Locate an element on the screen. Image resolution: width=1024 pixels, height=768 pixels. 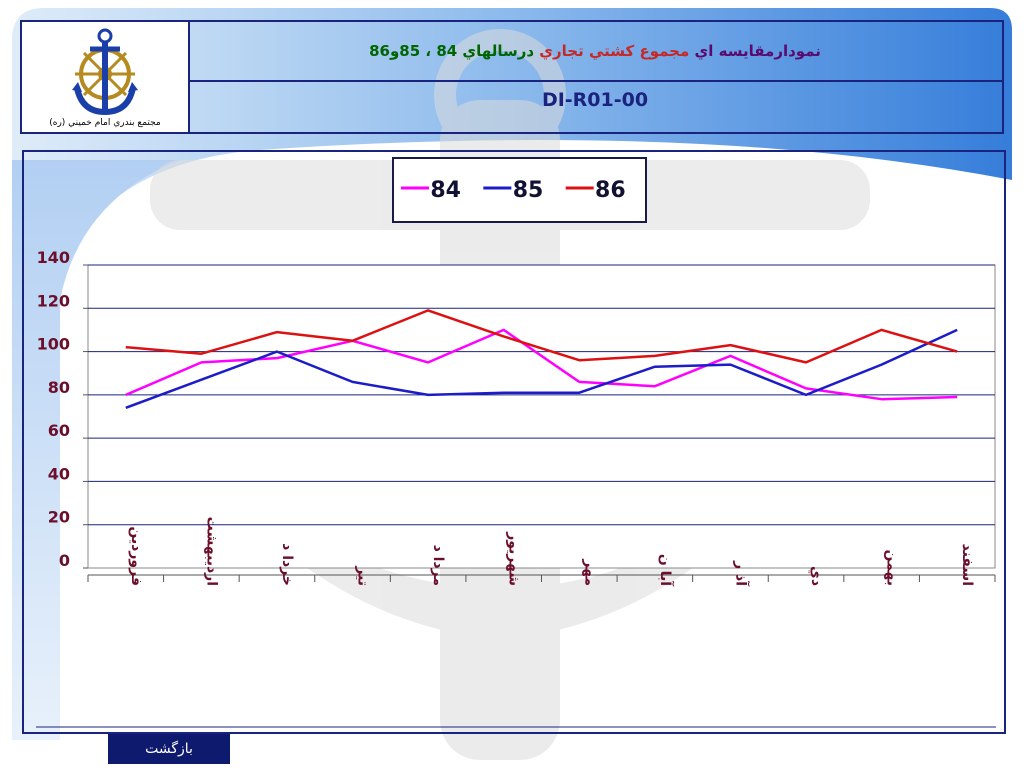
logo-cell: مجتمع بندري امام خميني (ره) is located at coordinates (106, 77).